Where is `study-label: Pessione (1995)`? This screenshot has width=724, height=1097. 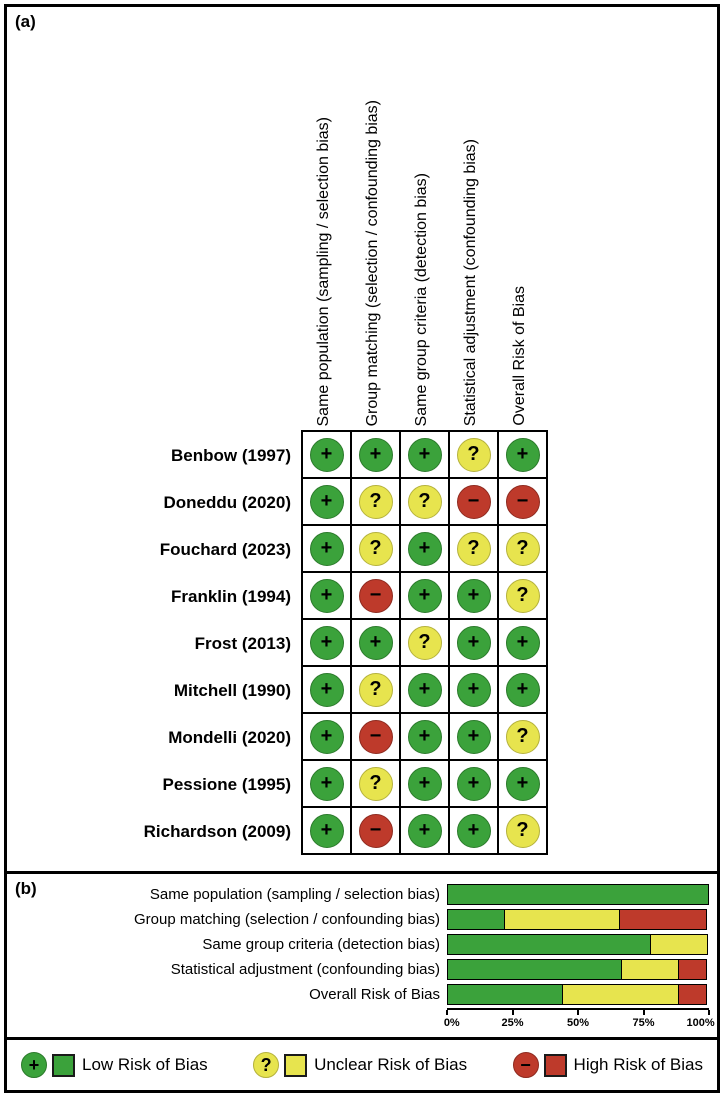
study-label: Pessione (1995) is located at coordinates (226, 784).